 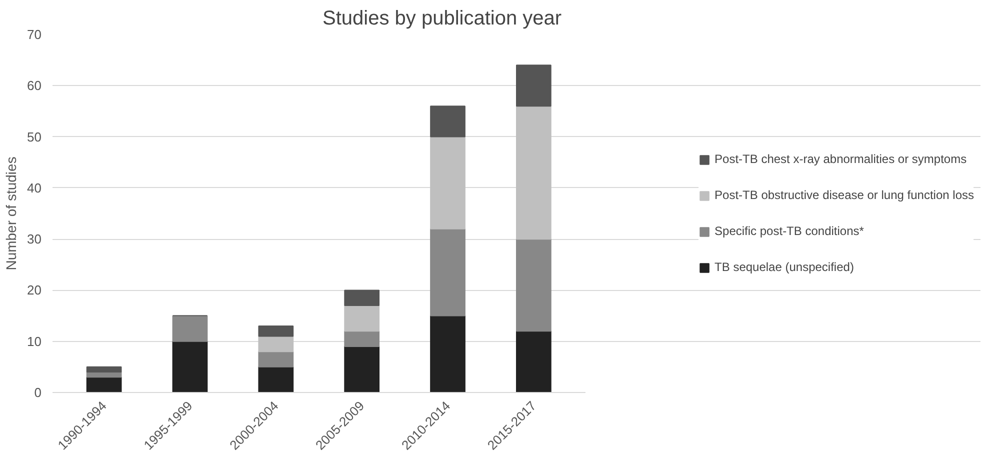 What do you see at coordinates (784, 267) in the screenshot?
I see `legend-label: TB sequelae (unspecified)` at bounding box center [784, 267].